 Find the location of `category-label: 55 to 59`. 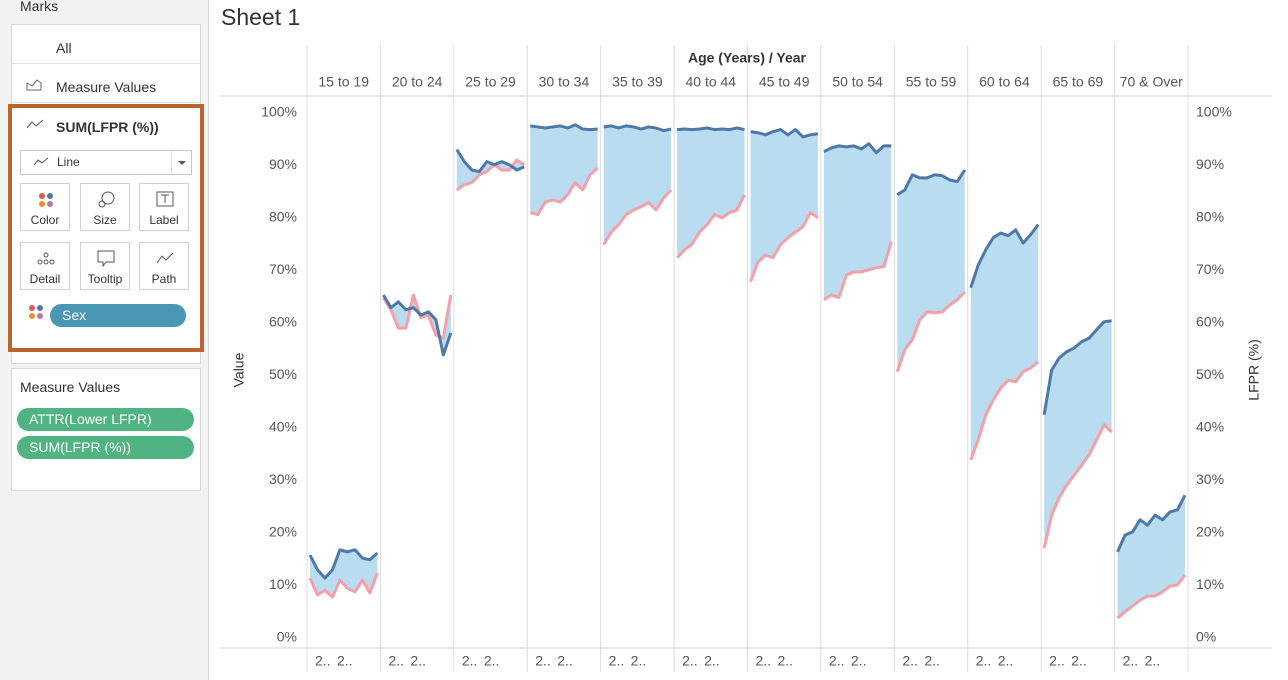

category-label: 55 to 59 is located at coordinates (931, 82).